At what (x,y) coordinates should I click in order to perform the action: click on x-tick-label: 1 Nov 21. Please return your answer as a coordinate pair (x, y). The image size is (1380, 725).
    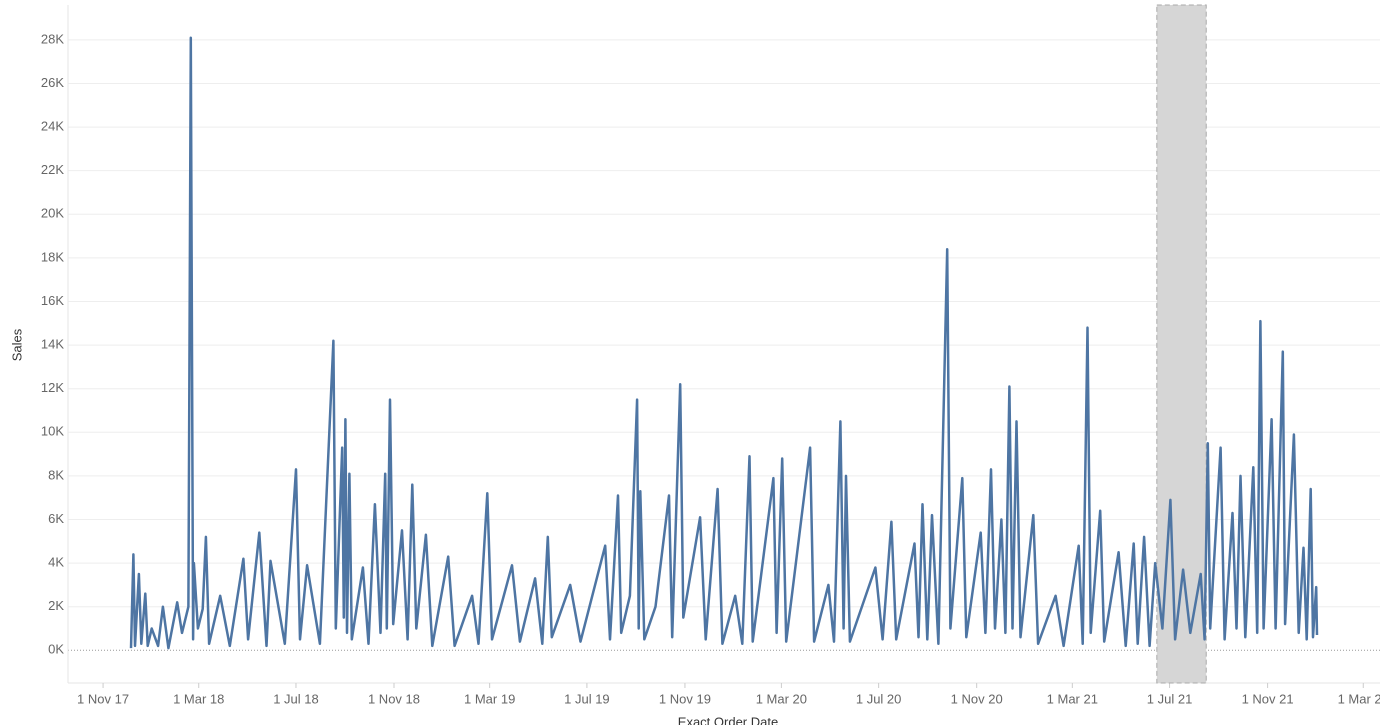
    Looking at the image, I should click on (1268, 698).